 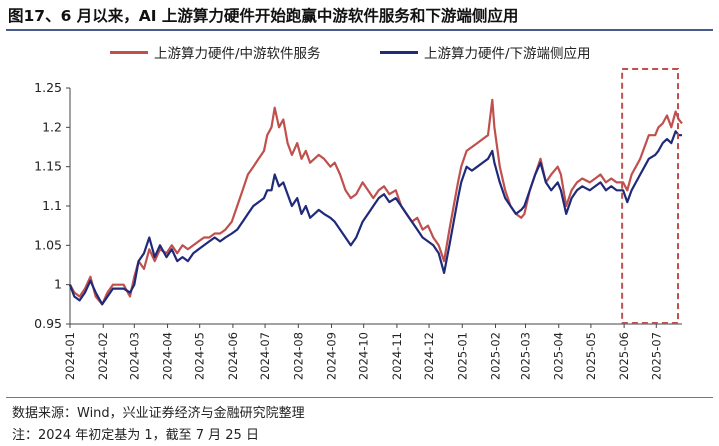 What do you see at coordinates (507, 54) in the screenshot?
I see `legend-label-series-2: 上游算力硬件/下游端侧应用` at bounding box center [507, 54].